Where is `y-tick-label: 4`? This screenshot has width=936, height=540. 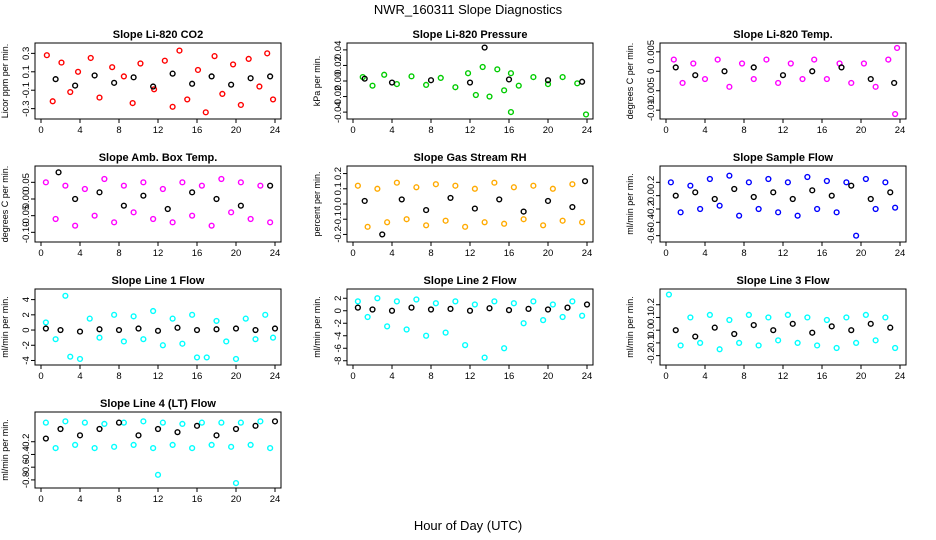
y-tick-label: 4 is located at coordinates (26, 299).